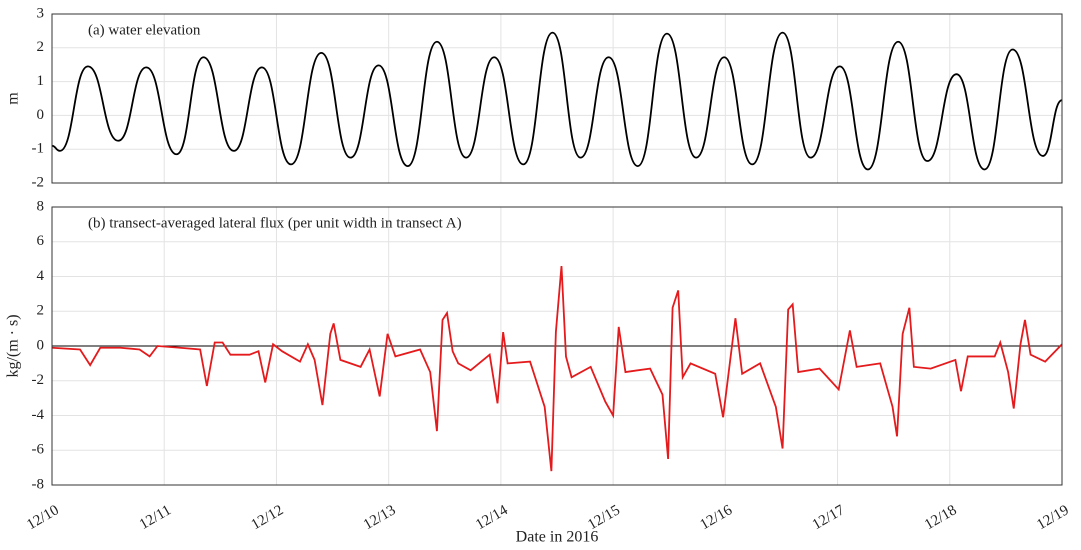  Describe the element at coordinates (43, 517) in the screenshot. I see `x-tick-label: 12/10` at that location.